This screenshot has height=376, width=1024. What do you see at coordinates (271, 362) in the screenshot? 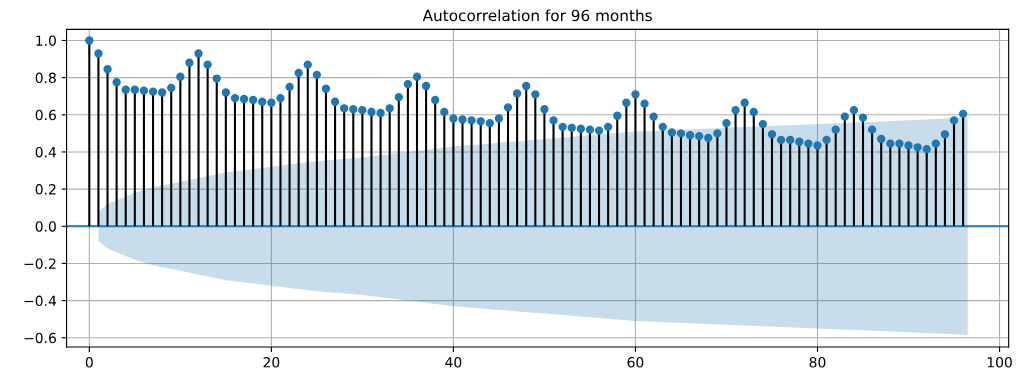
I see `x-tick-label: 20` at bounding box center [271, 362].